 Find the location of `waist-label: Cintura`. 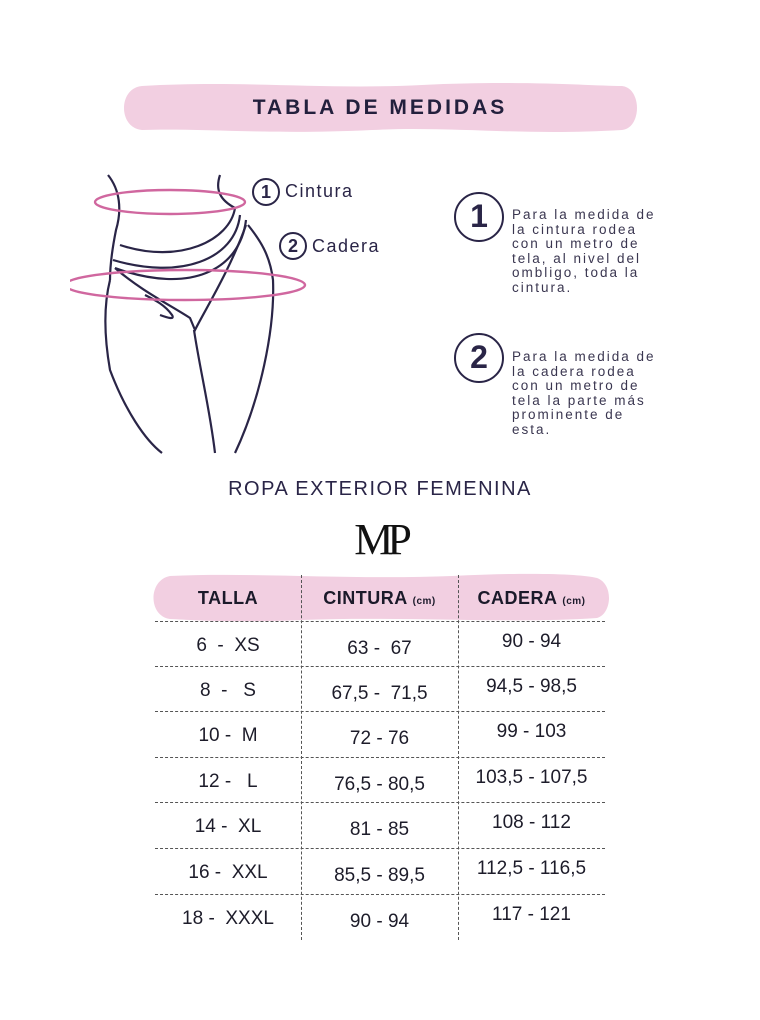

waist-label: Cintura is located at coordinates (319, 191).